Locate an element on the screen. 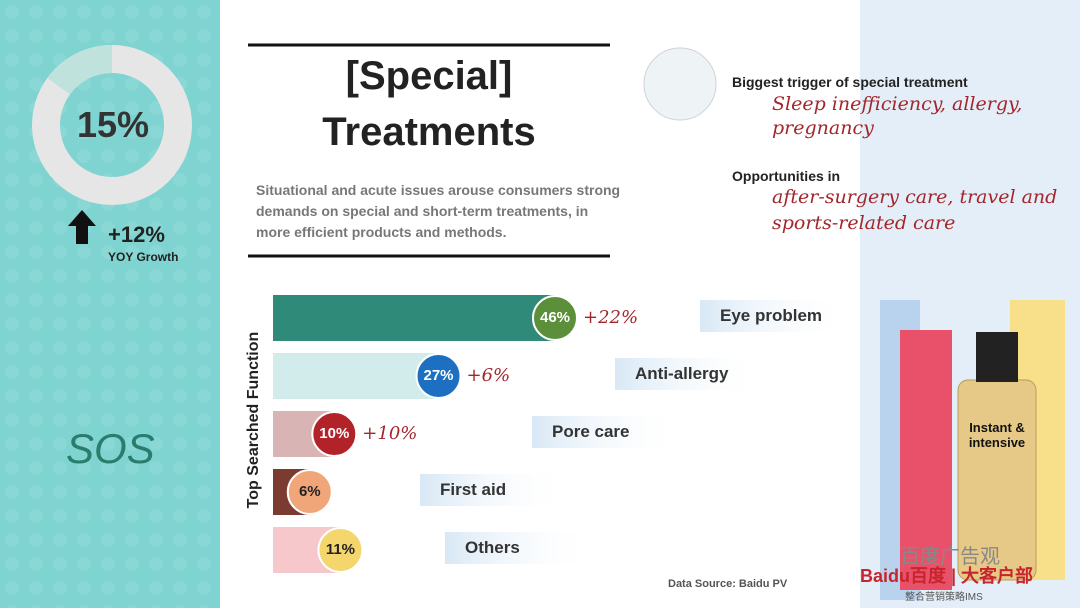  perfume-cap is located at coordinates (997, 357).